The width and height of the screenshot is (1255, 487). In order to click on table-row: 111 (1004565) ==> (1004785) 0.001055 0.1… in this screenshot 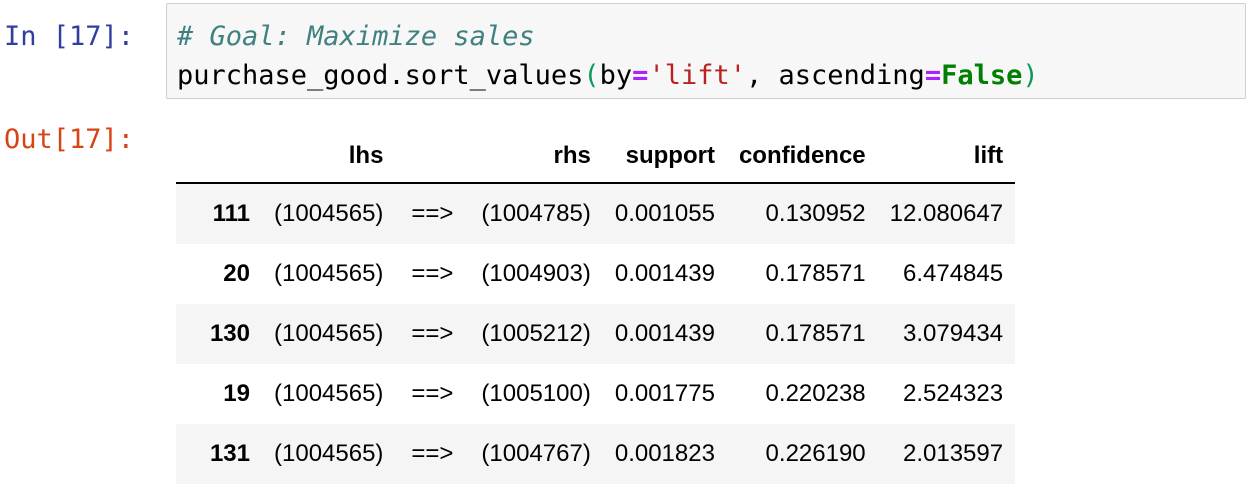, I will do `click(596, 213)`.